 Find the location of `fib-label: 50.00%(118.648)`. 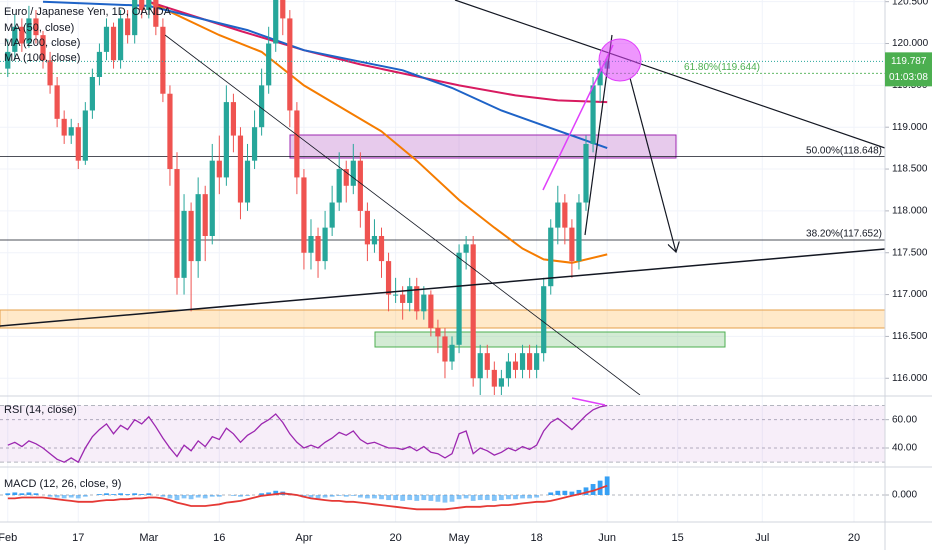

fib-label: 50.00%(118.648) is located at coordinates (844, 150).